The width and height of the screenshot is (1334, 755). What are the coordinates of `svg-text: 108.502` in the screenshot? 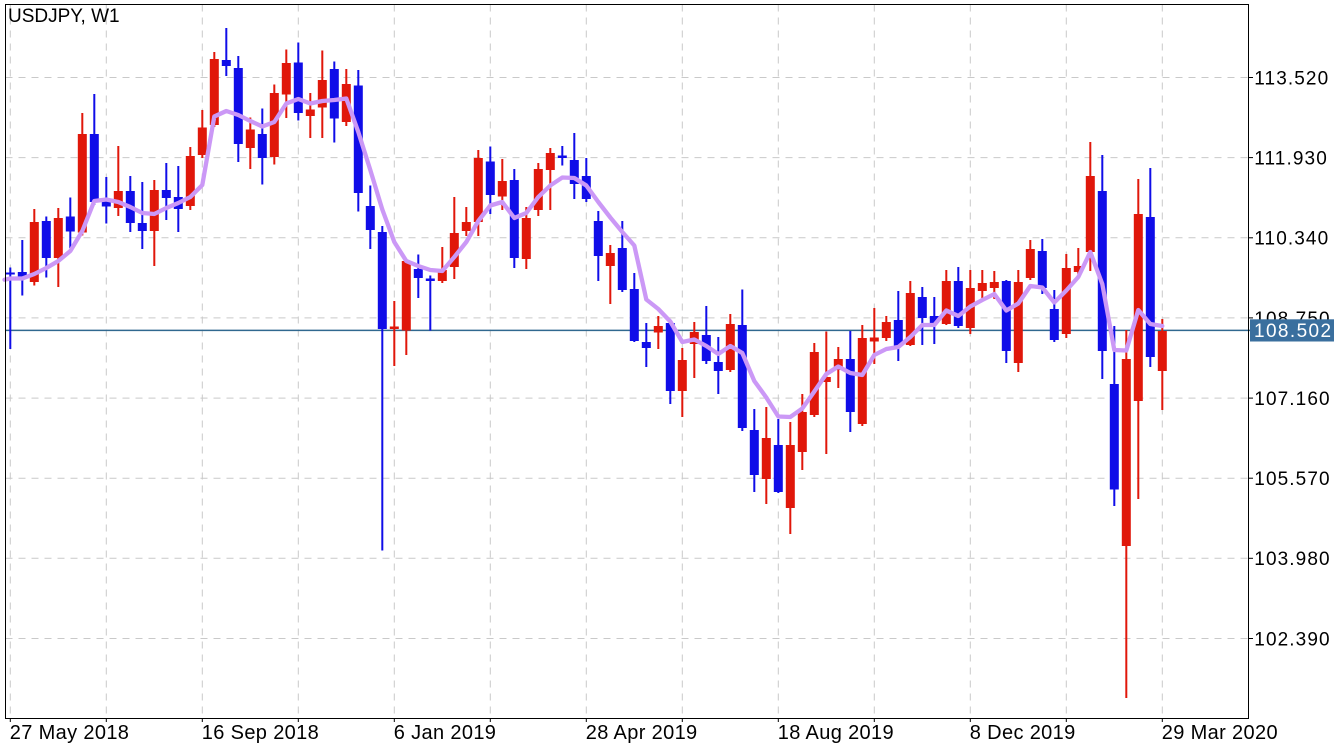 It's located at (1293, 331).